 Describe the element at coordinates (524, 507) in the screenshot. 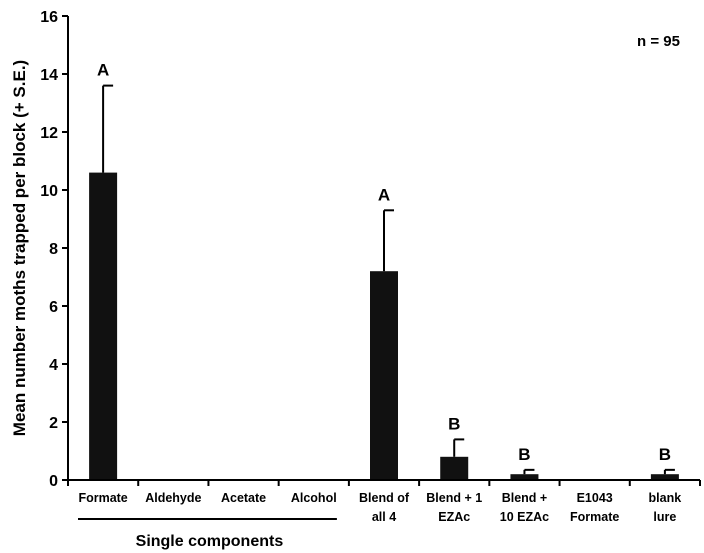

I see `category-label: Blend +10 EZAc` at that location.